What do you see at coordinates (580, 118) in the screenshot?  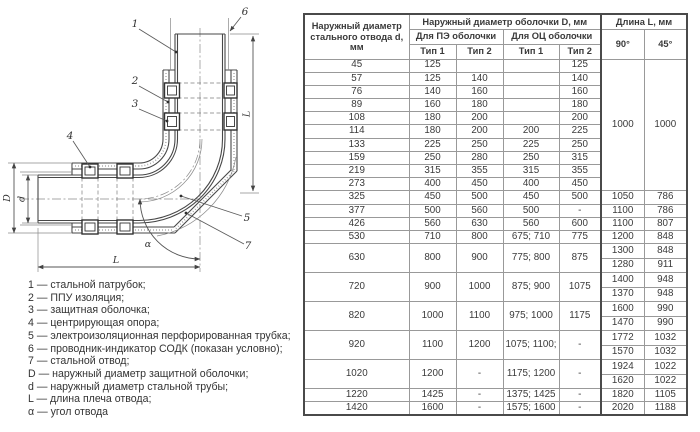 I see `cell-oc-type2: 200` at bounding box center [580, 118].